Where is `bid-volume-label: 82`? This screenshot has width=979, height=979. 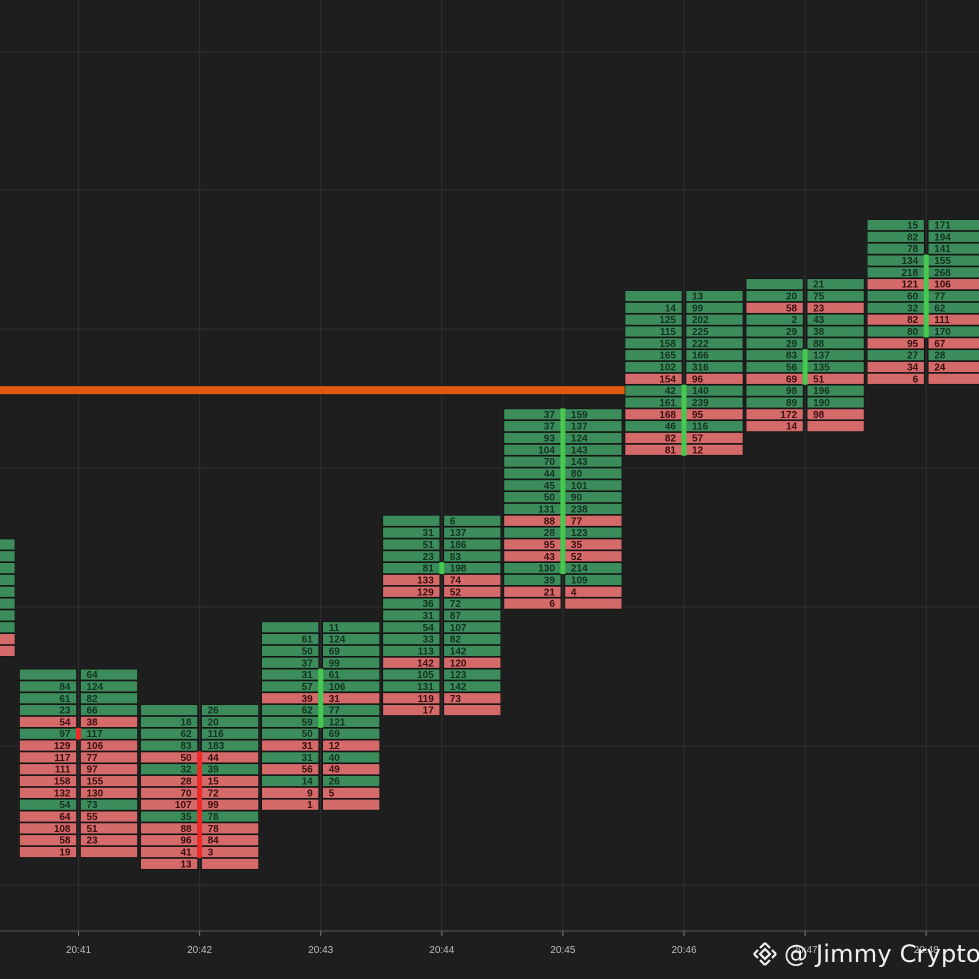
bid-volume-label: 82 is located at coordinates (671, 438).